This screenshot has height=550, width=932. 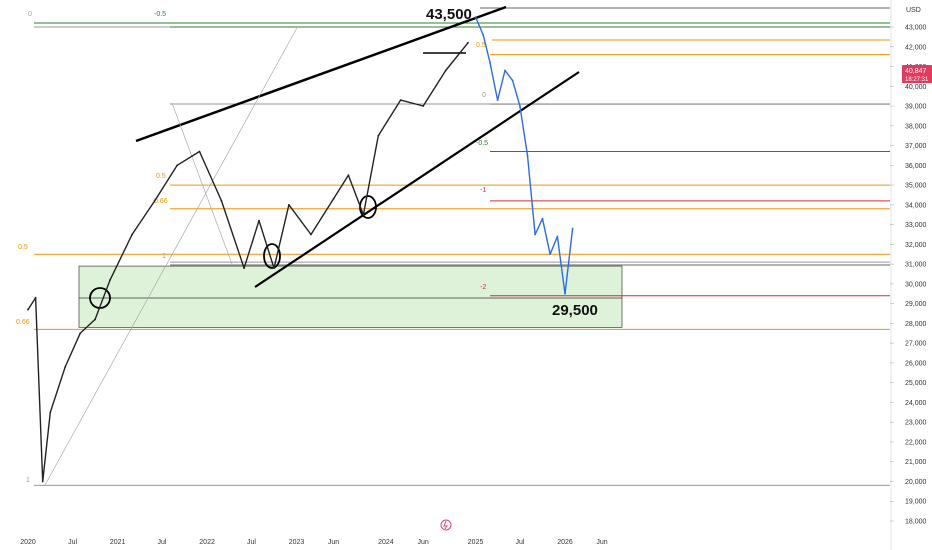 What do you see at coordinates (916, 126) in the screenshot?
I see `y-tick-label: 38,000` at bounding box center [916, 126].